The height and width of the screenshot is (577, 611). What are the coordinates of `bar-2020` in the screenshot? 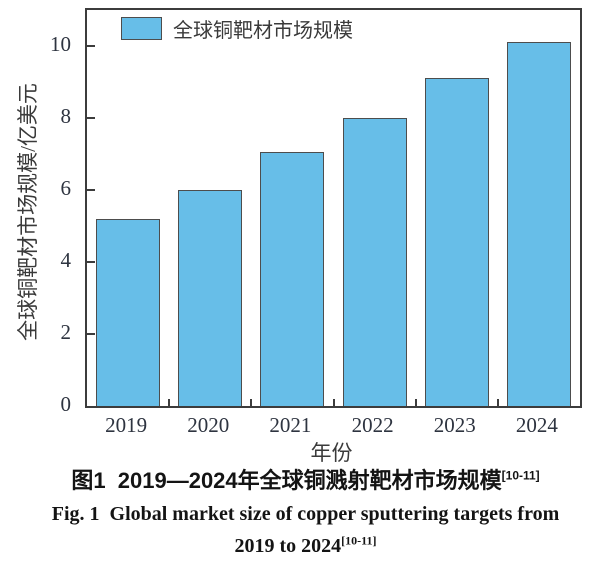 It's located at (210, 298).